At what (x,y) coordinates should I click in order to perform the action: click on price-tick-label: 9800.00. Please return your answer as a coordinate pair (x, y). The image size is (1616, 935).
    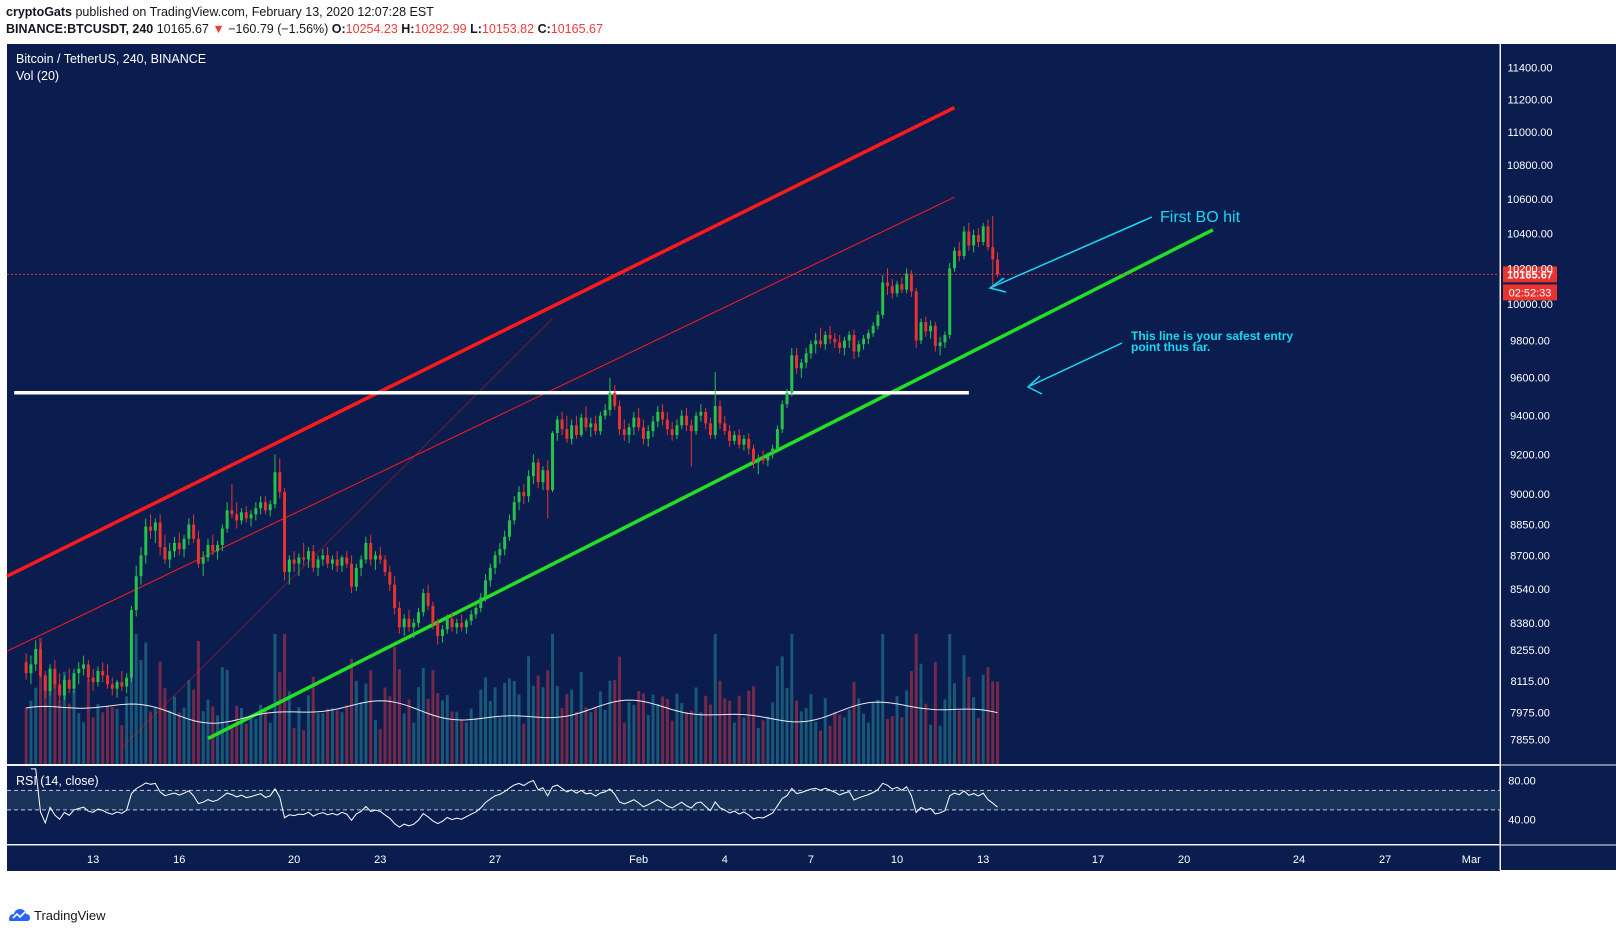
    Looking at the image, I should click on (1530, 341).